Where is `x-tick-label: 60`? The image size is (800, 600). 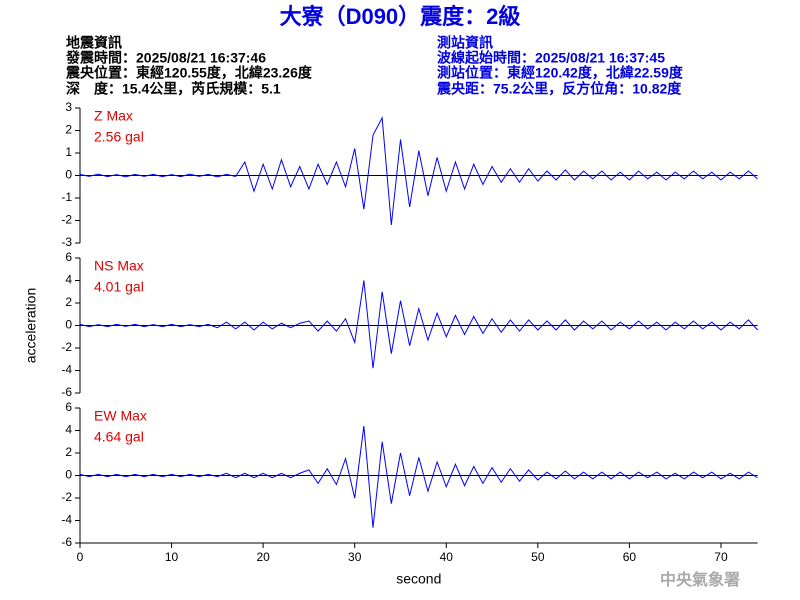 x-tick-label: 60 is located at coordinates (630, 557).